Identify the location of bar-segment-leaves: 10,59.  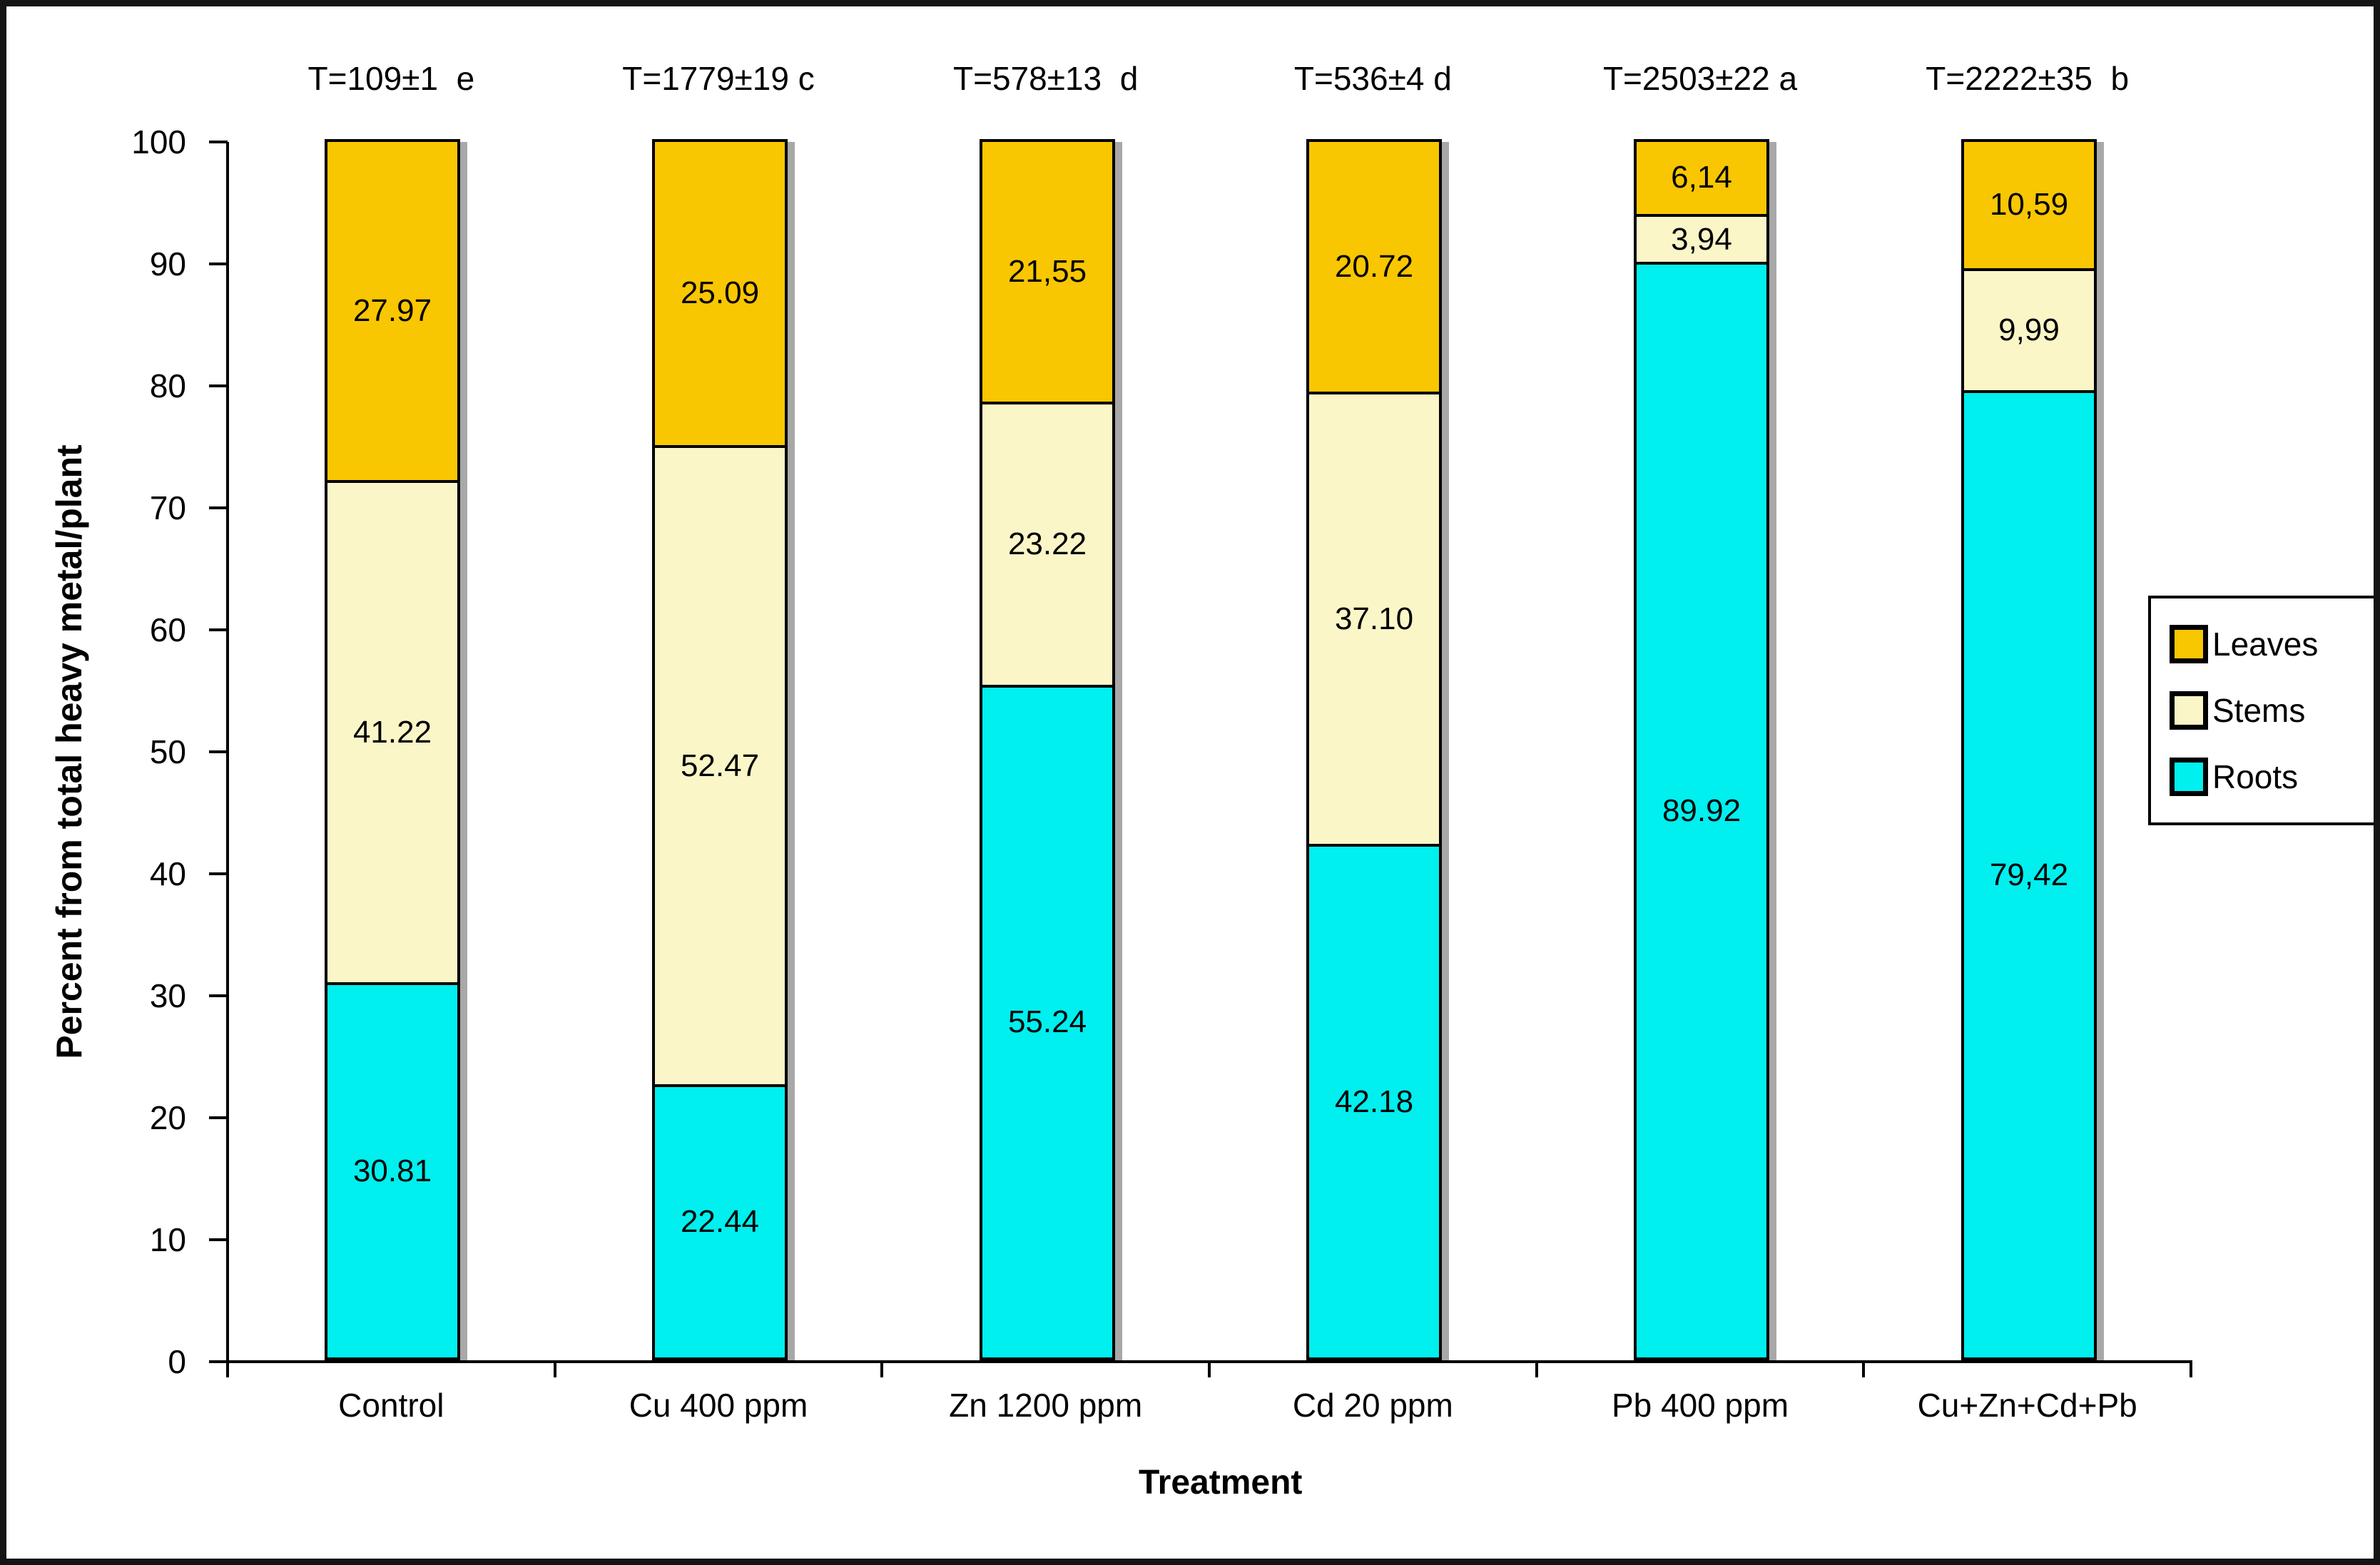
(2029, 205).